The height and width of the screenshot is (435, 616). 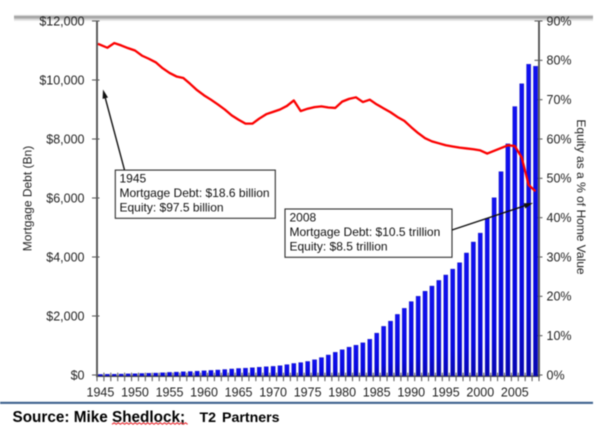 I want to click on svg-text: 1960, so click(x=204, y=392).